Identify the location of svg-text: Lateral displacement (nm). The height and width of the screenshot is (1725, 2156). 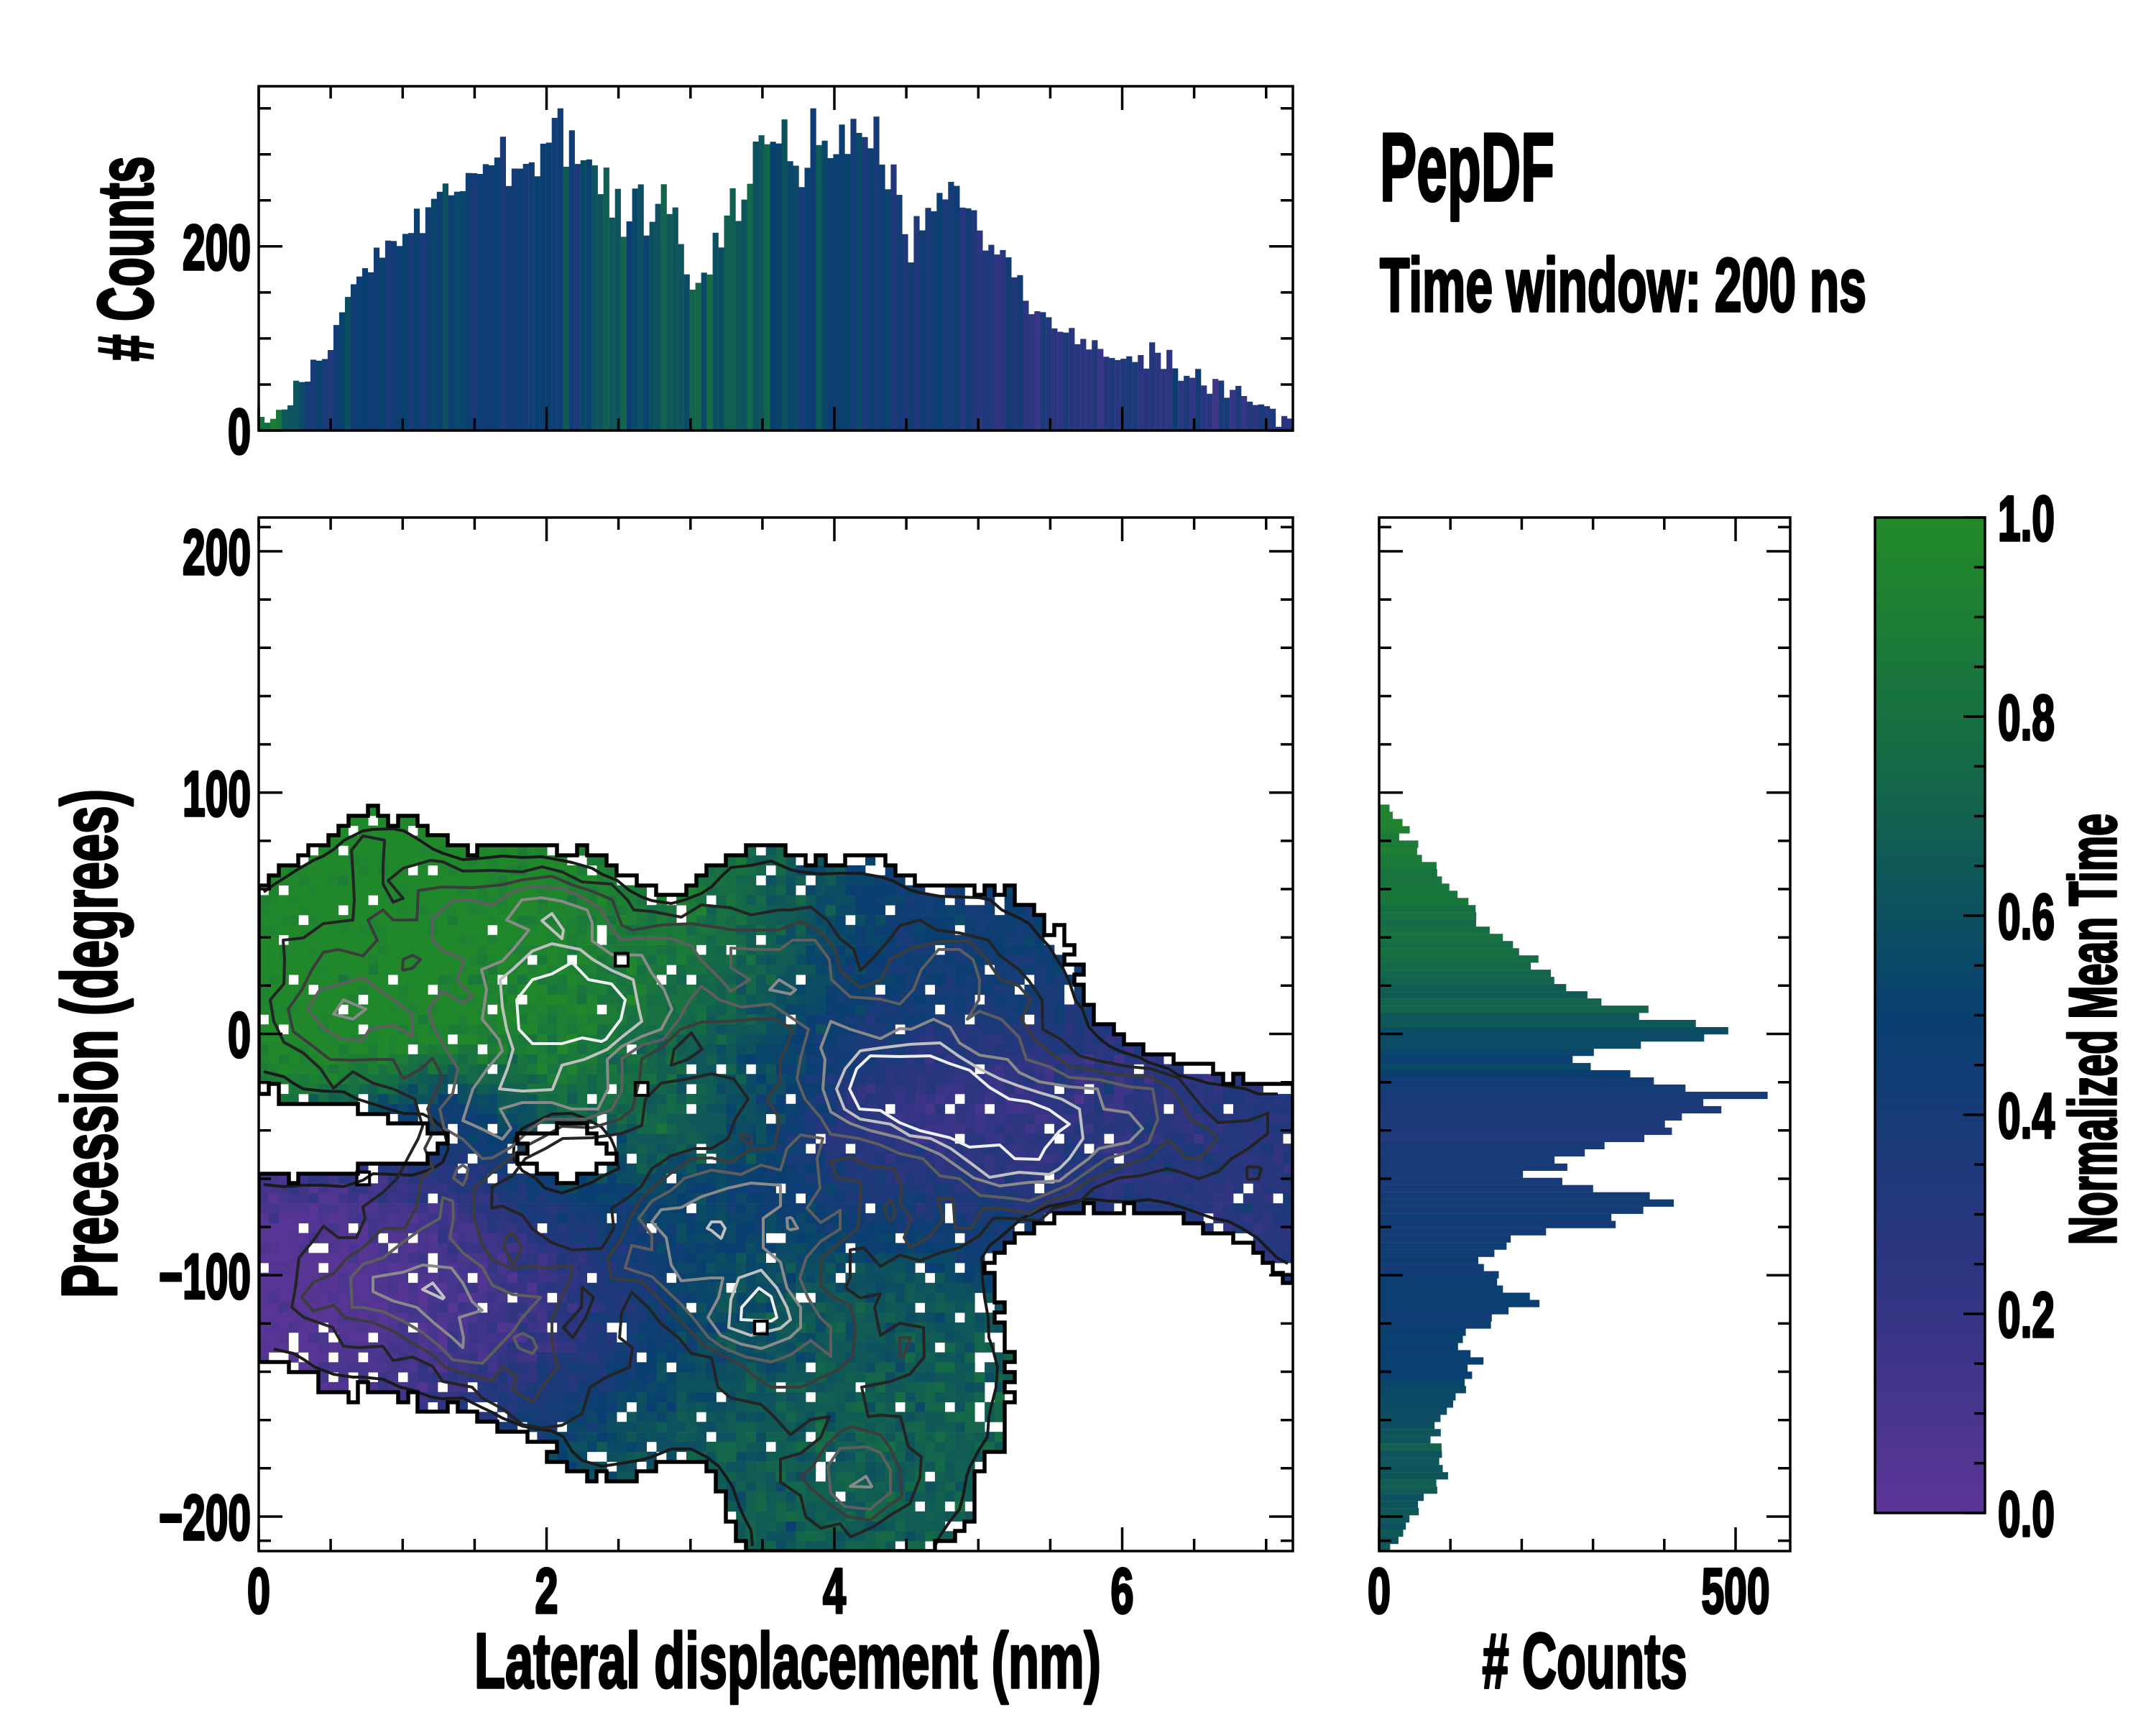
(788, 1661).